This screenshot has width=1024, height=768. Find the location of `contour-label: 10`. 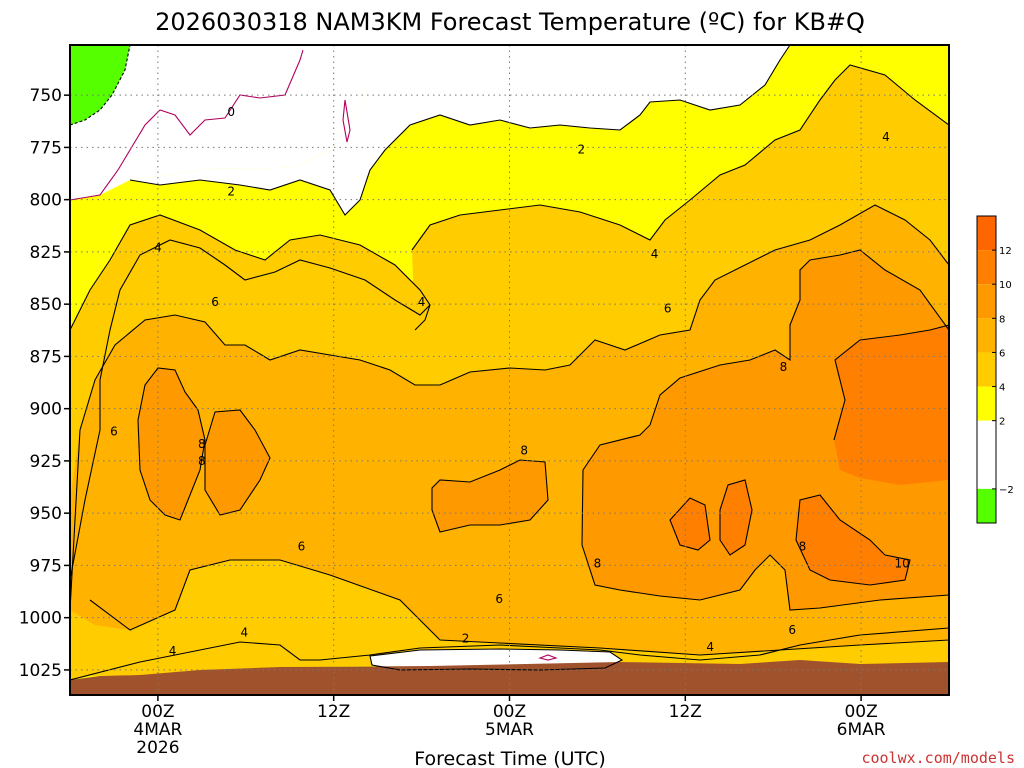

contour-label: 10 is located at coordinates (901, 563).